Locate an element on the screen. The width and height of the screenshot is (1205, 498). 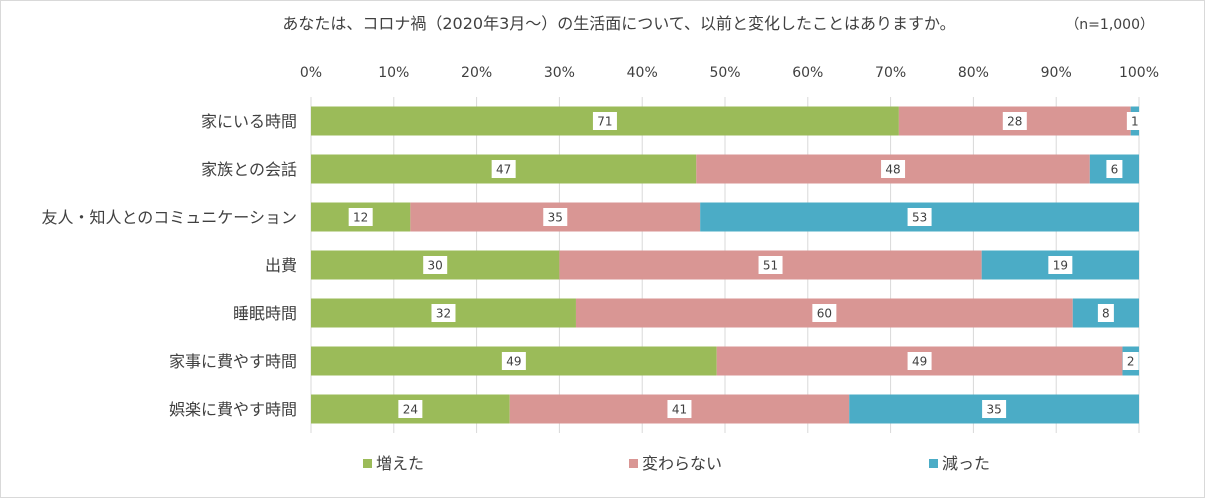
data-label: 28 is located at coordinates (1014, 122).